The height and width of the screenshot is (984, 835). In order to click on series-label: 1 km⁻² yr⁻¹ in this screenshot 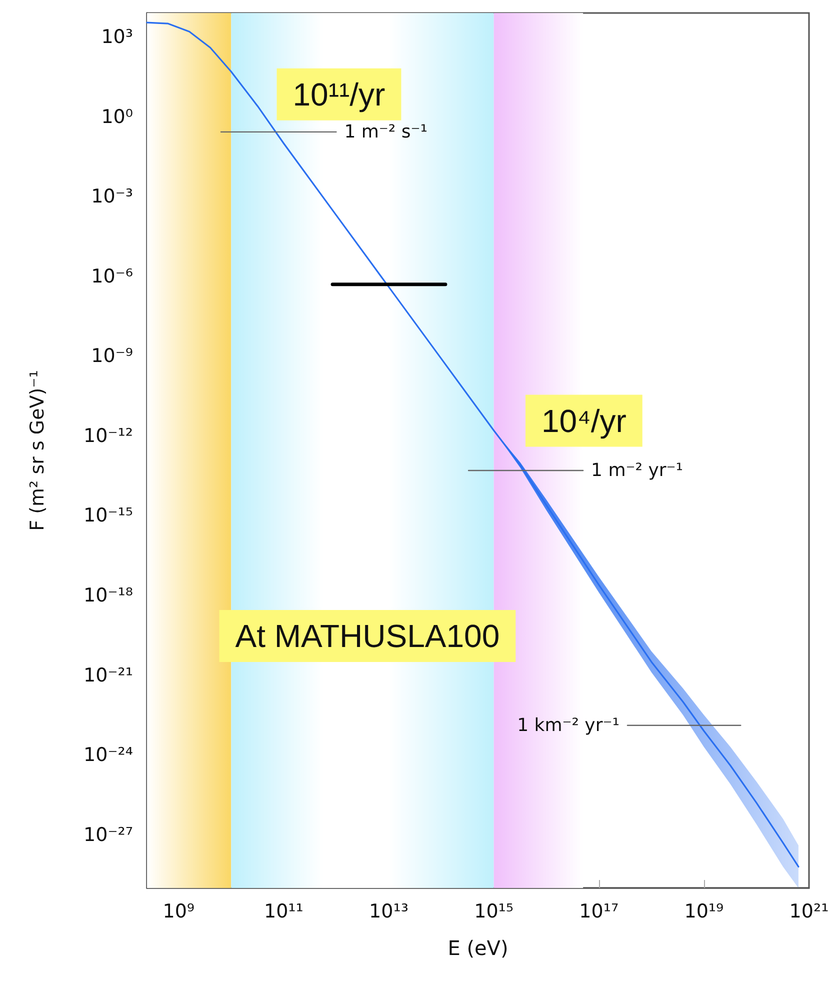, I will do `click(568, 725)`.